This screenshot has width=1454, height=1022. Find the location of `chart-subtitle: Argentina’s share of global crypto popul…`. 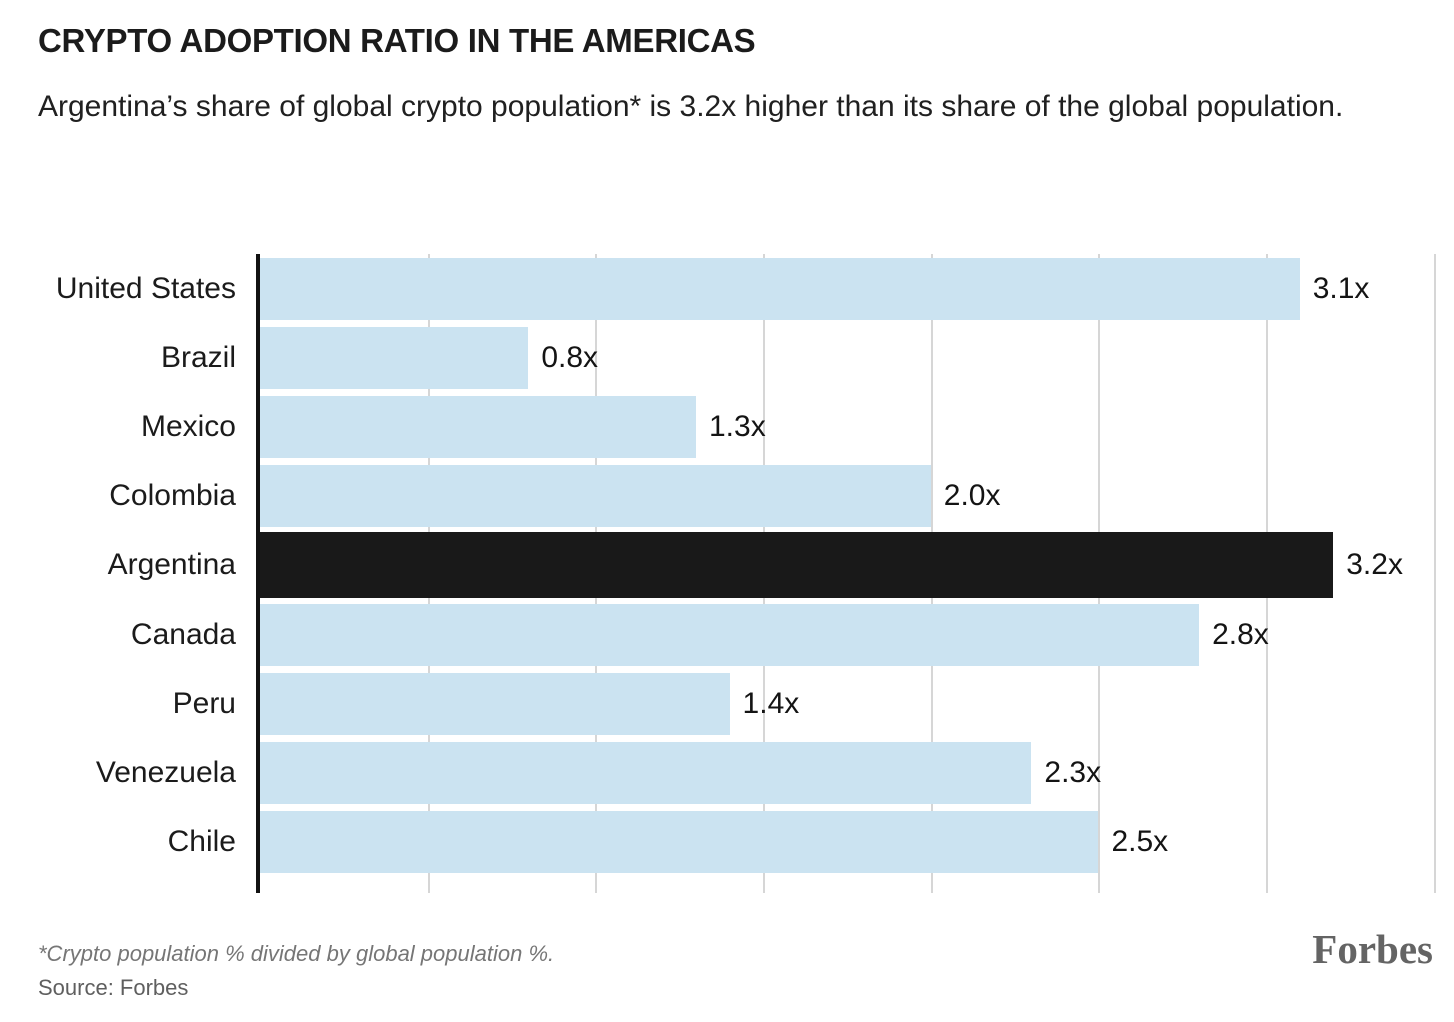

chart-subtitle: Argentina’s share of global crypto popul… is located at coordinates (691, 106).